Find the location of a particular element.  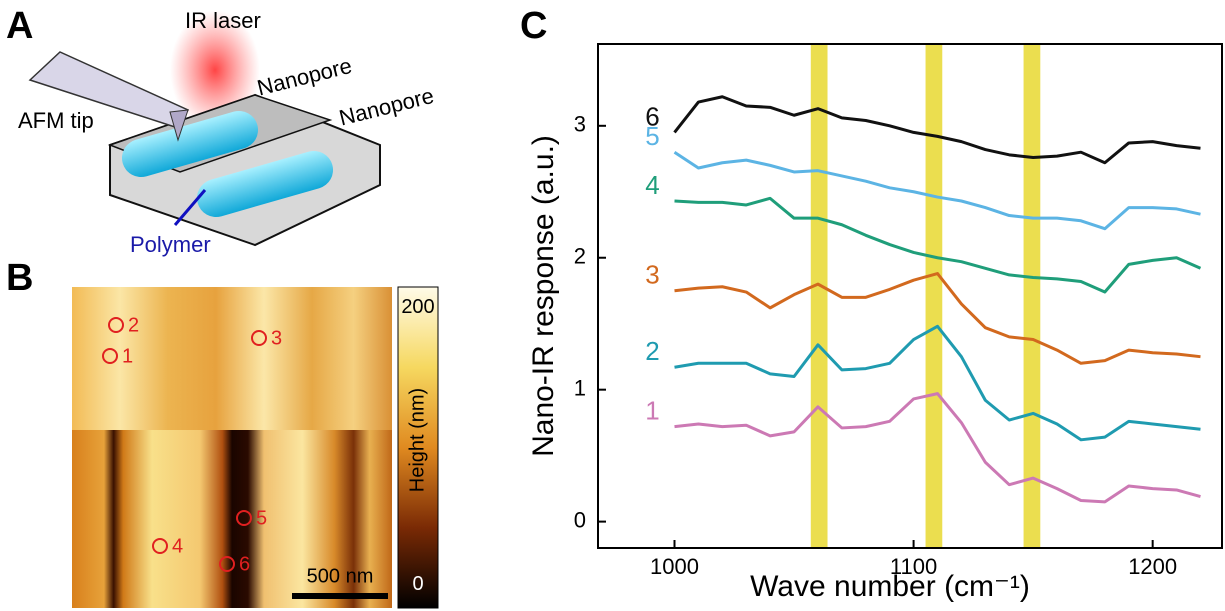

colorbar-tick-label: 0 is located at coordinates (417, 584).